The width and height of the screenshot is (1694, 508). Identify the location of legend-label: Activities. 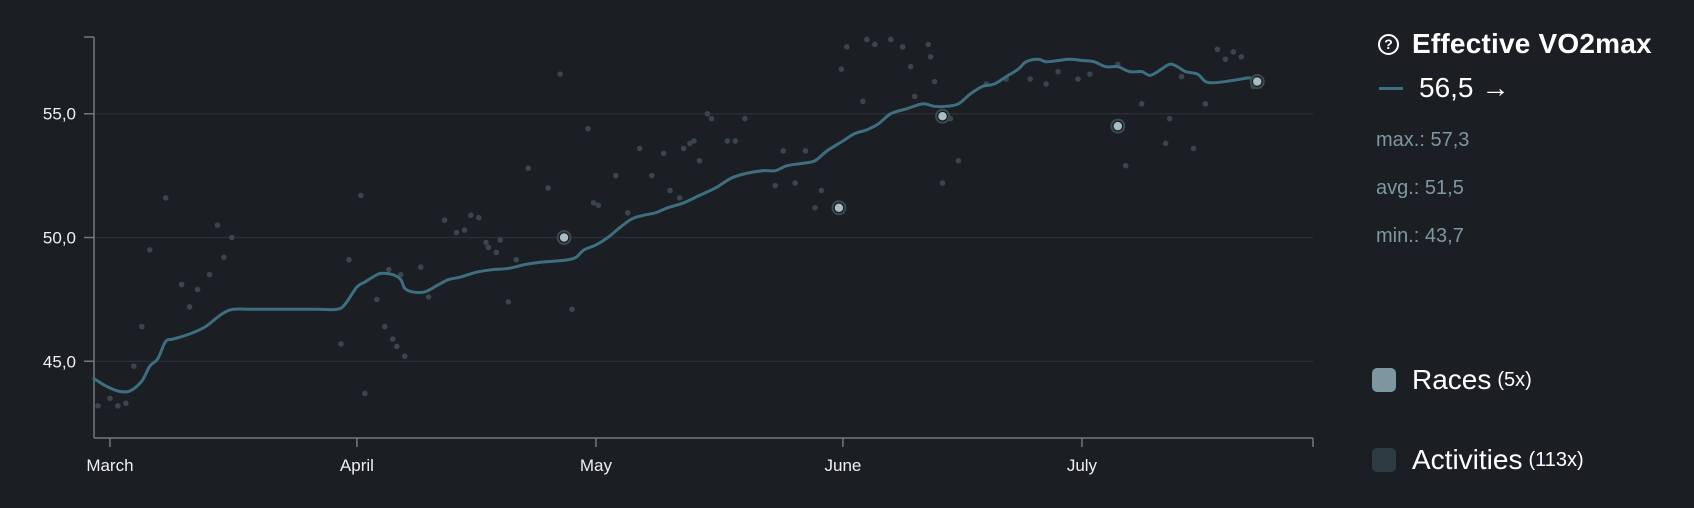
(1467, 459).